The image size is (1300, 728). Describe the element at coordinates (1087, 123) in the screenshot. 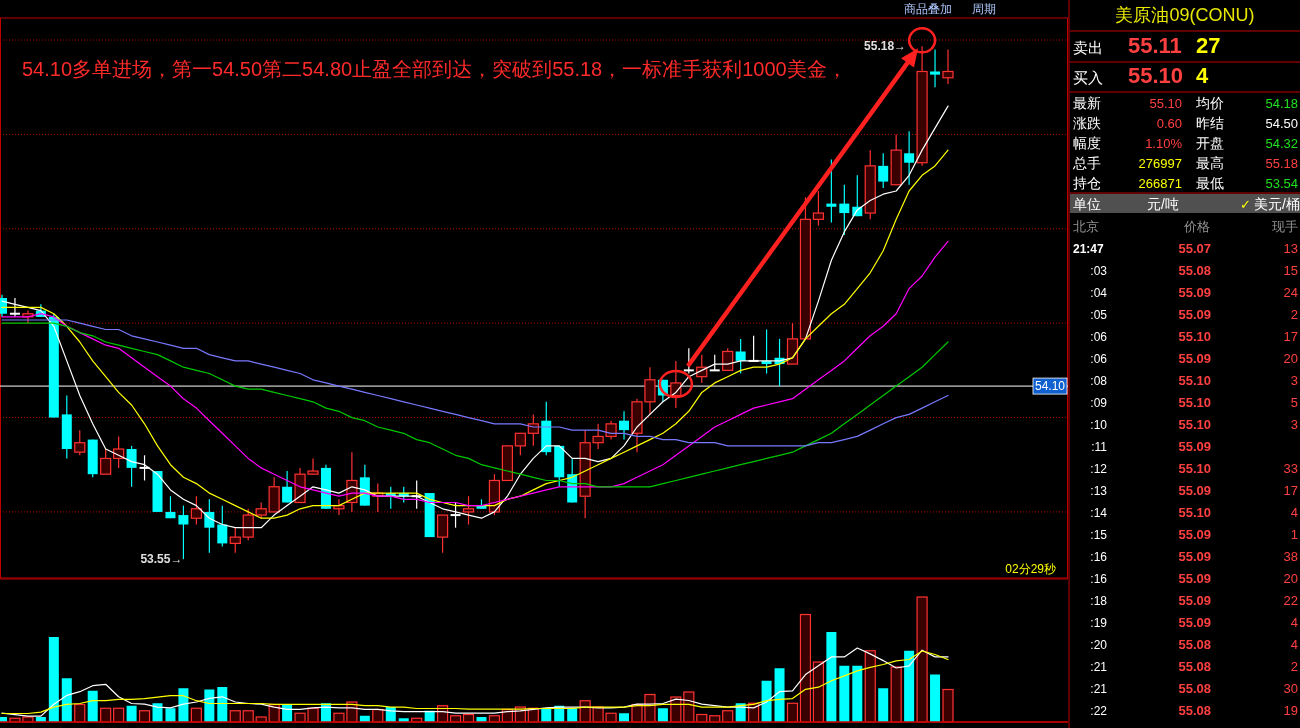

I see `text: 涨跌` at that location.